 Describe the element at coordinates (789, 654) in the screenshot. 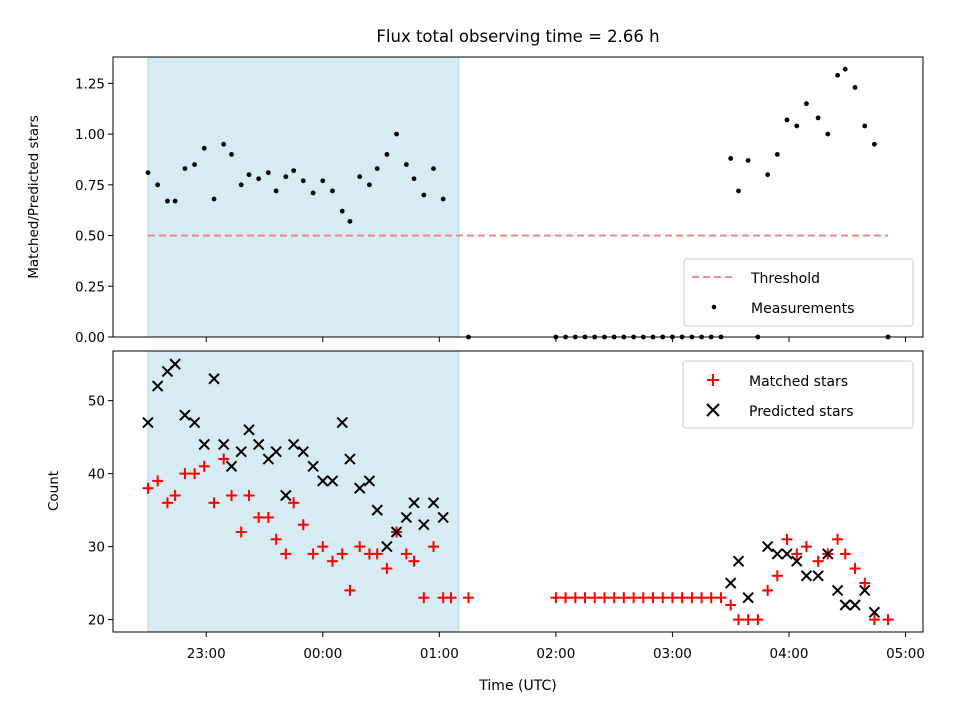

I see `x-tick-label: 04:00` at that location.